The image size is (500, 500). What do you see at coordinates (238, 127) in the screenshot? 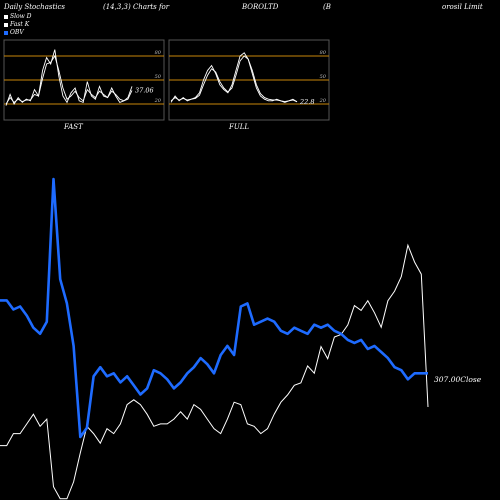
I see `panel-label: FULL` at bounding box center [238, 127].